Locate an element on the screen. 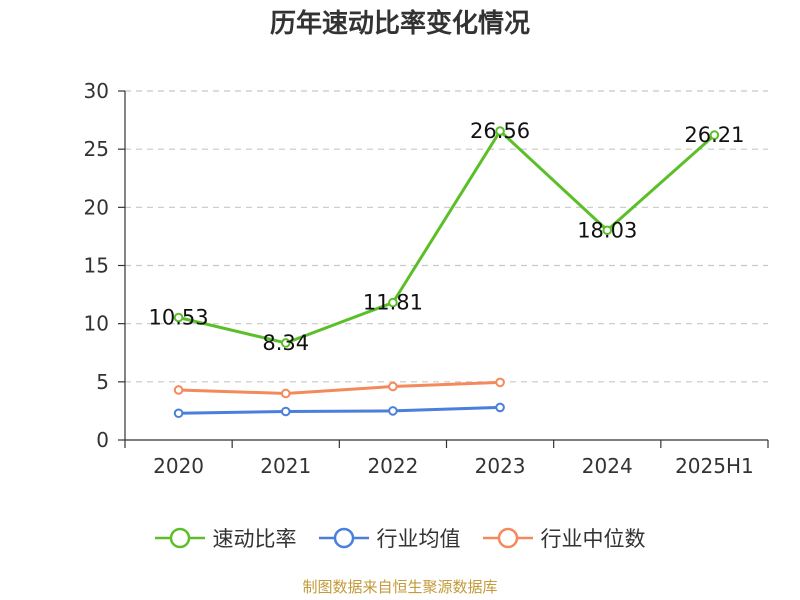  y-tick-label: 5 is located at coordinates (102, 382).